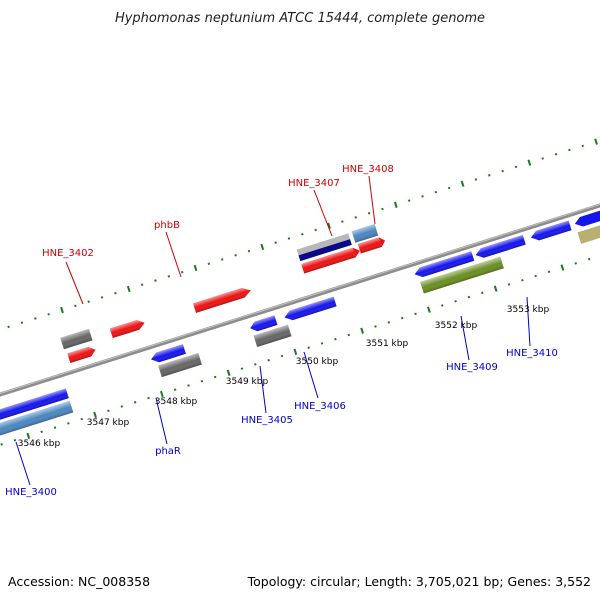  What do you see at coordinates (108, 423) in the screenshot?
I see `kbp-label: 3547 kbp` at bounding box center [108, 423].